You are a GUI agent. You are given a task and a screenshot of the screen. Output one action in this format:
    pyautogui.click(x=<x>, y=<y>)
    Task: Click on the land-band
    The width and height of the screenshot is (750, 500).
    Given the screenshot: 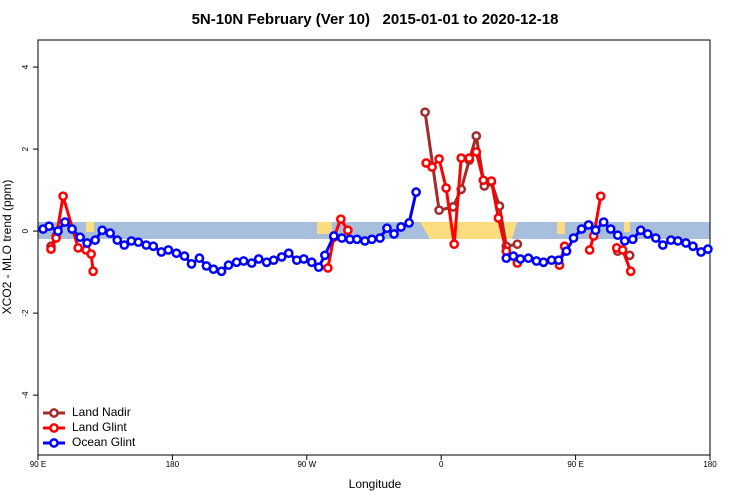 What is the action you would take?
    pyautogui.click(x=358, y=230)
    